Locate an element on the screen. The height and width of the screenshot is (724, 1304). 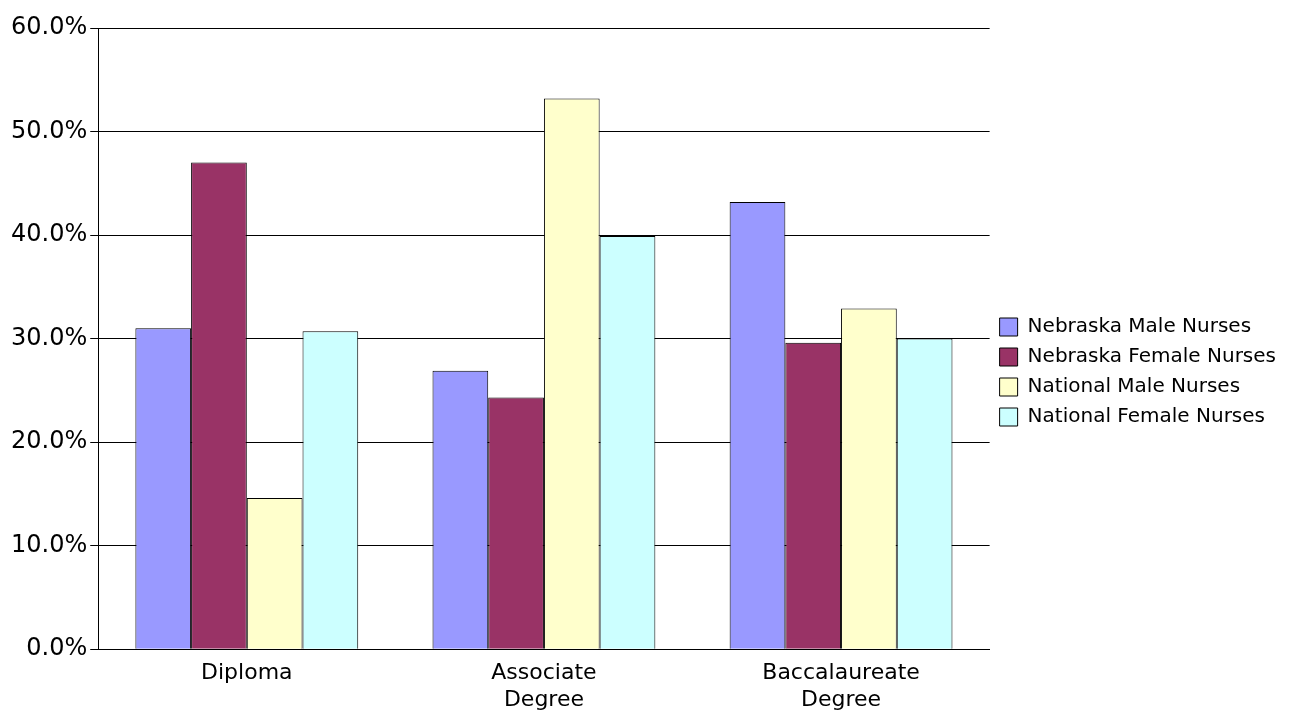
legend-label: Nebraska Male Nurses is located at coordinates (1139, 325).